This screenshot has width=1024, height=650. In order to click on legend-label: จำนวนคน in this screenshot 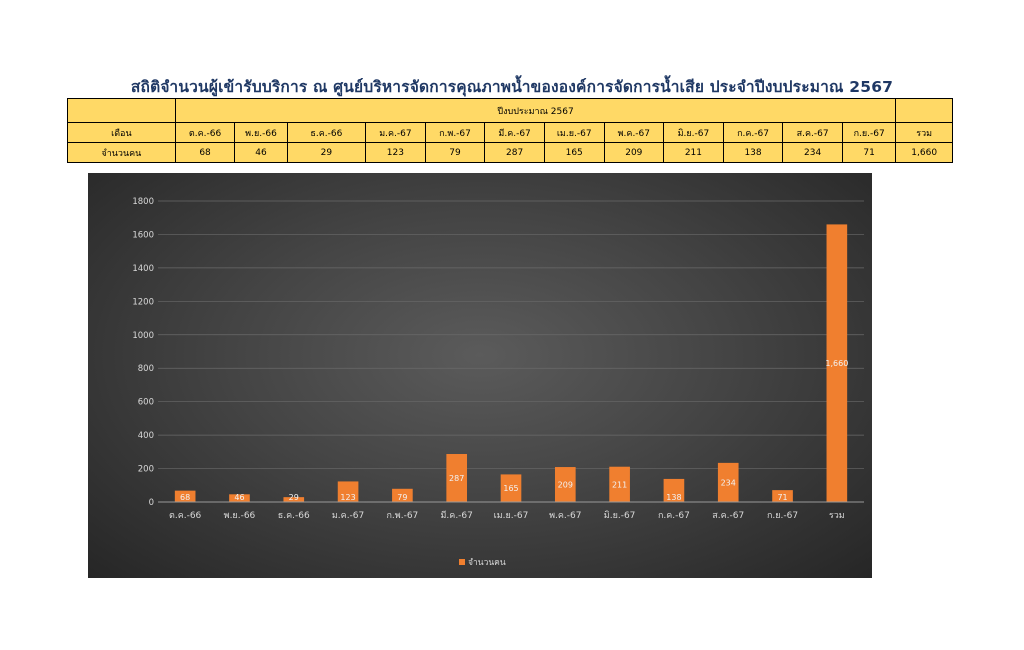, I will do `click(487, 563)`.